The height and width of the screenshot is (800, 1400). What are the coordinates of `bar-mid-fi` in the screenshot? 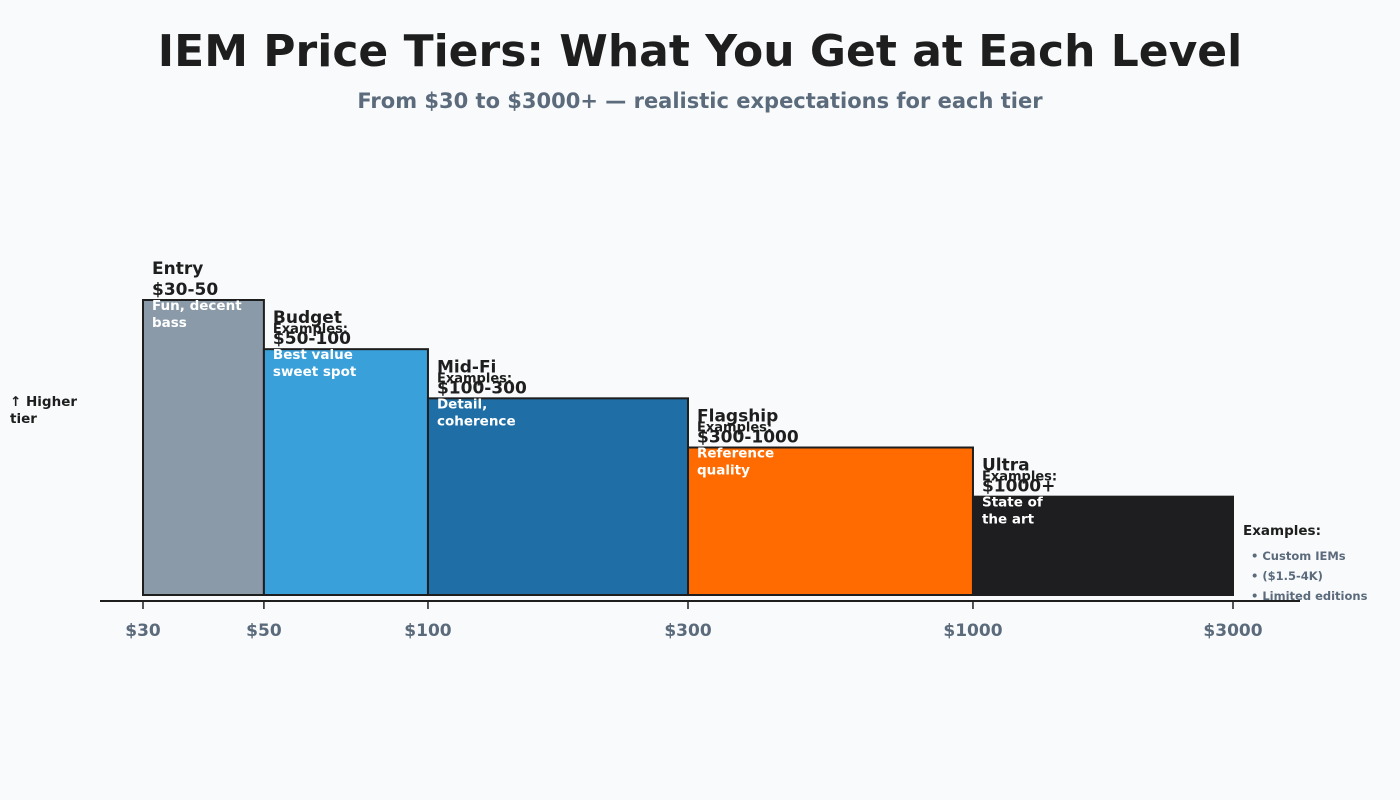 It's located at (557, 497).